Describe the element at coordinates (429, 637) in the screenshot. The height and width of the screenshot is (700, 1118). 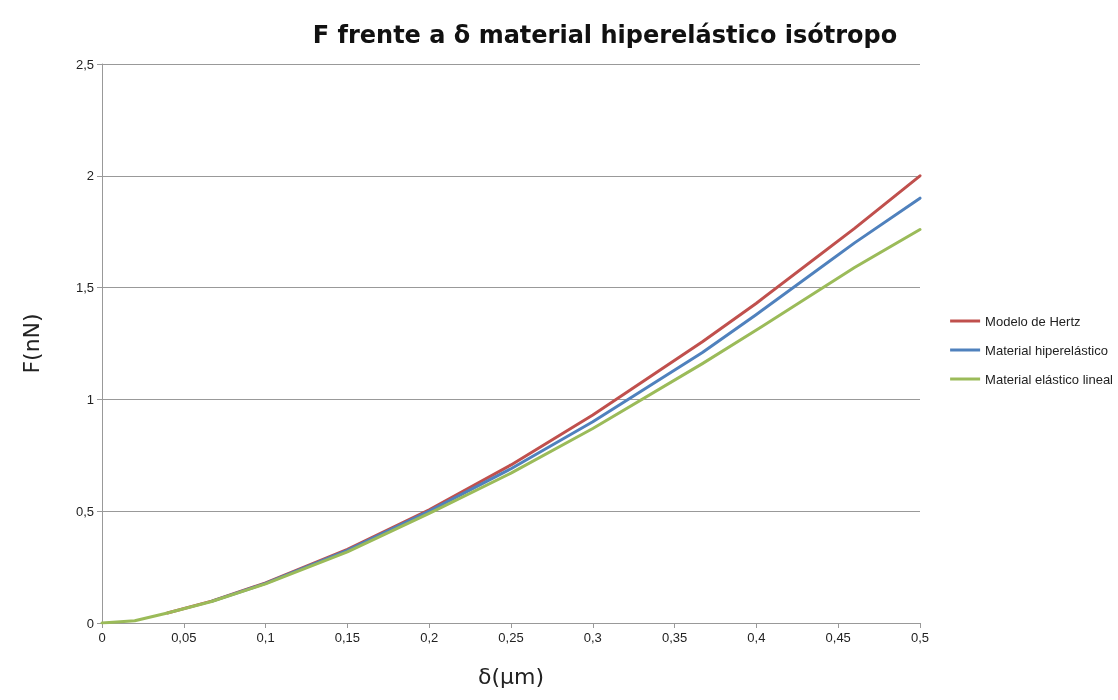
I see `x-tick-label: 0,2` at that location.